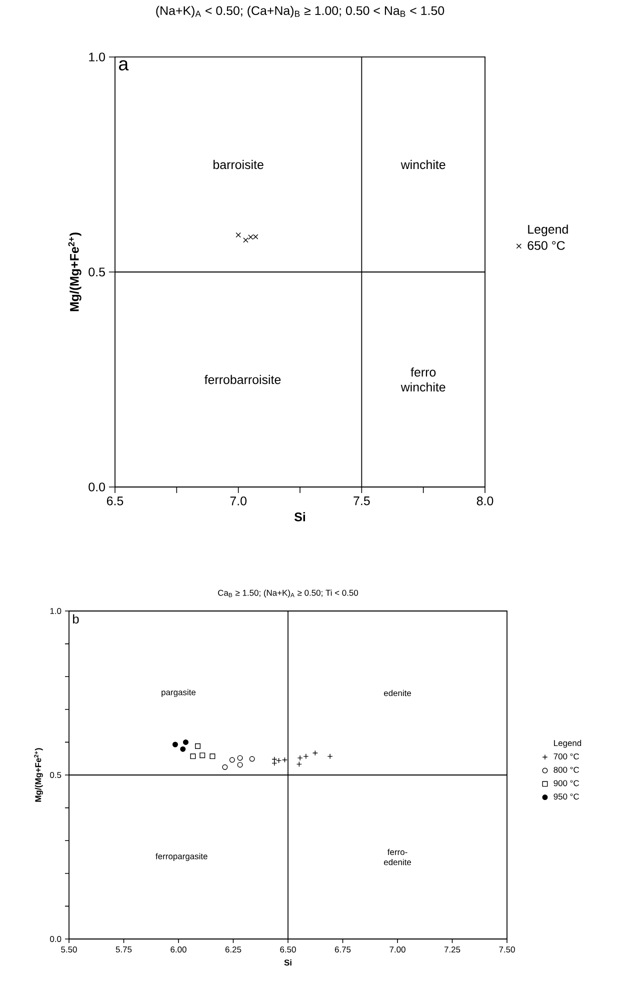  What do you see at coordinates (76, 619) in the screenshot?
I see `annotation: b` at bounding box center [76, 619].